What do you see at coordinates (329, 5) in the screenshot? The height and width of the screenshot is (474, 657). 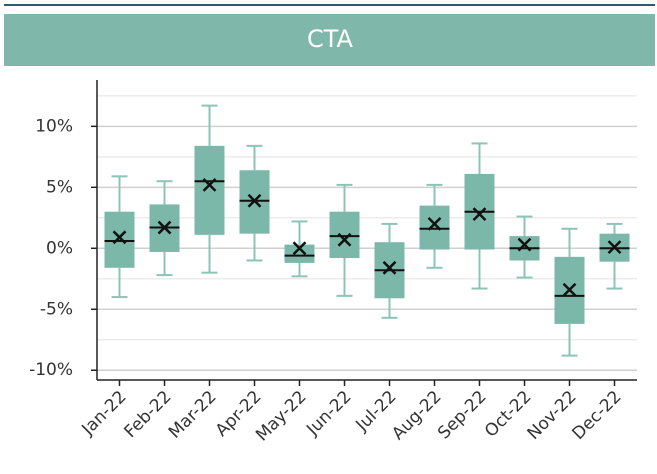 I see `top-rule` at bounding box center [329, 5].